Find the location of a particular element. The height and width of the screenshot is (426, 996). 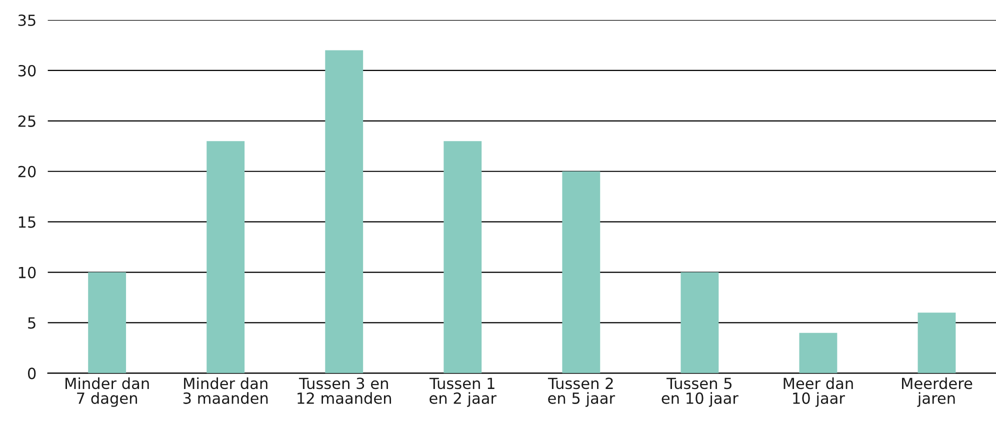

x-tick-label: Minder dan 3 maanden is located at coordinates (225, 390).